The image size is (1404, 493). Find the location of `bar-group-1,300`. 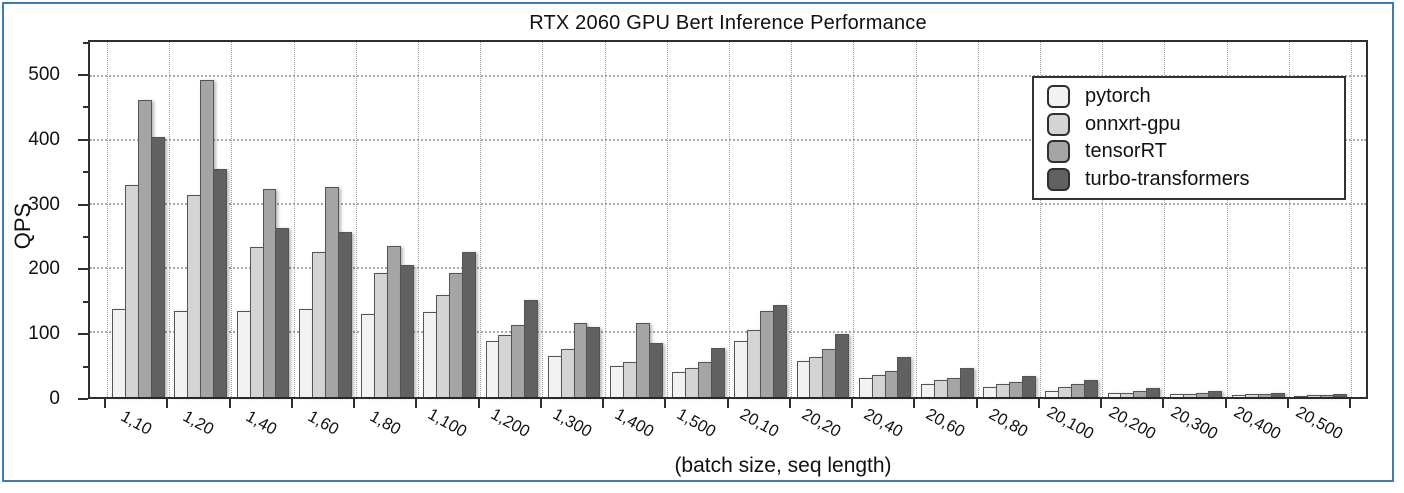

bar-group-1,300 is located at coordinates (573, 219).